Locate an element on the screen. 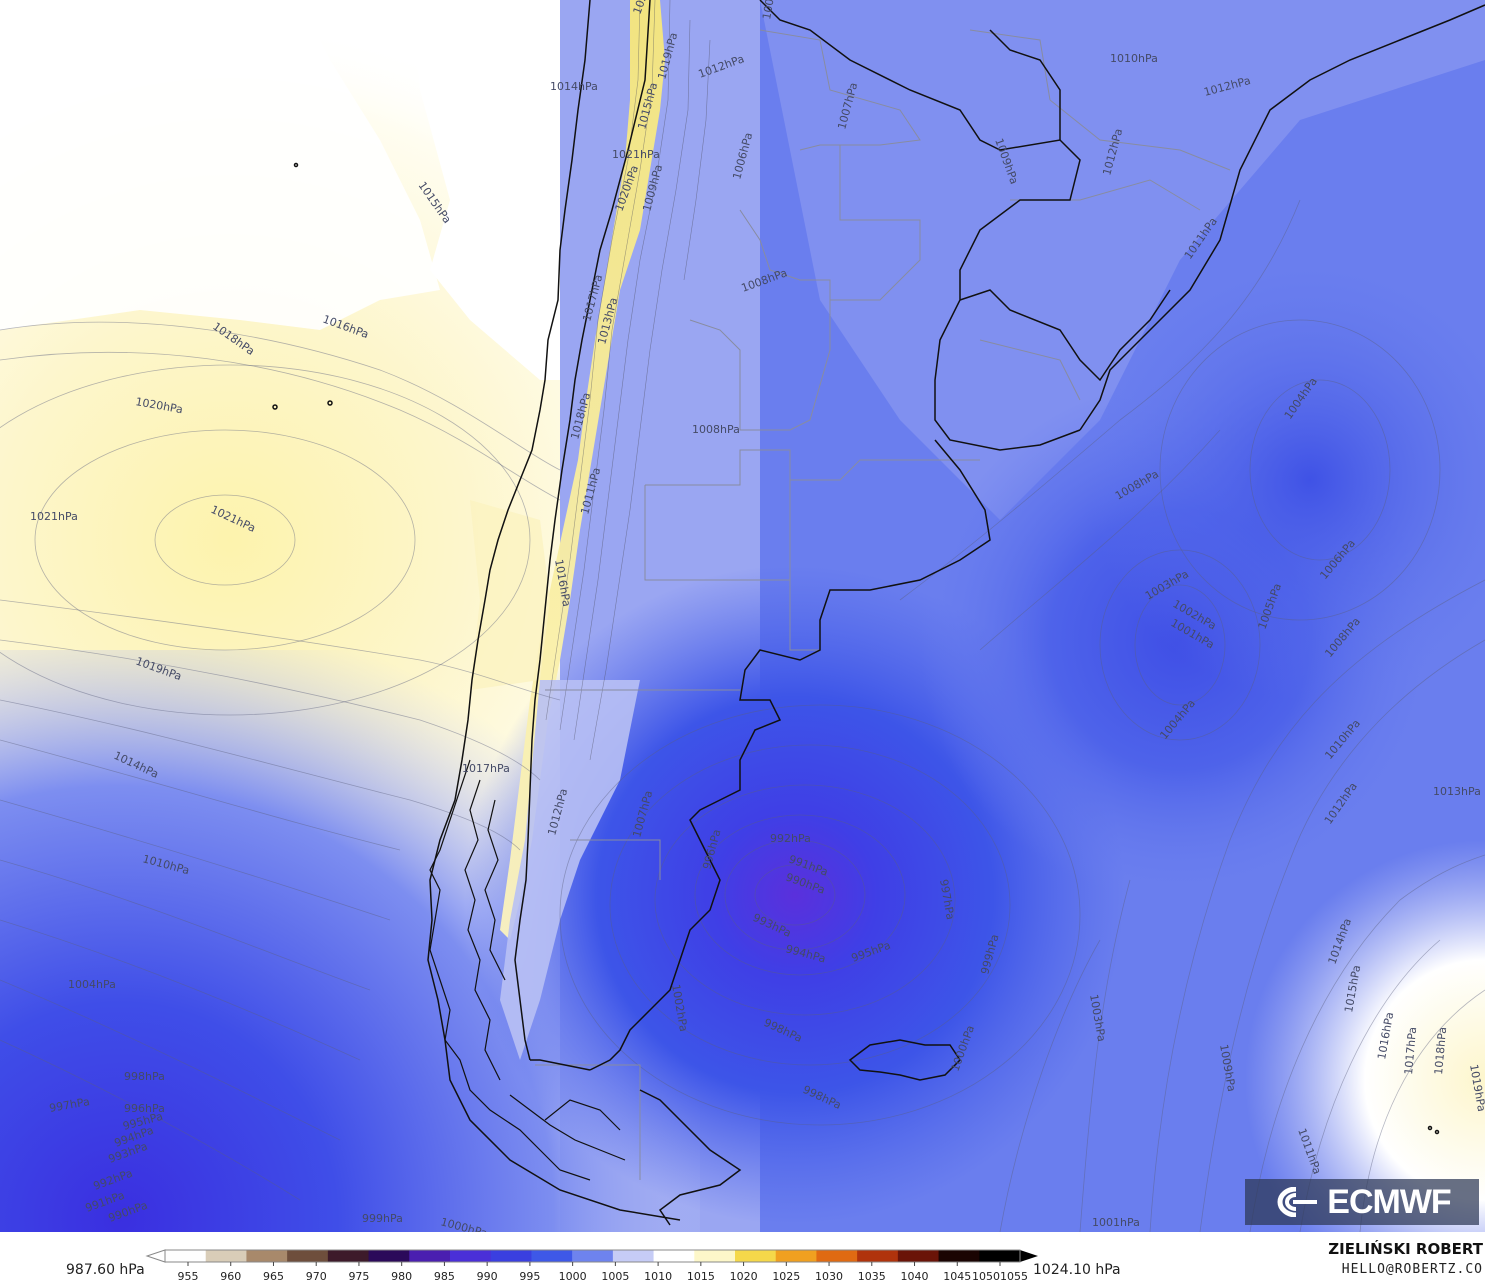 The image size is (1485, 1287). isobar-label: 1014hPa is located at coordinates (574, 86).